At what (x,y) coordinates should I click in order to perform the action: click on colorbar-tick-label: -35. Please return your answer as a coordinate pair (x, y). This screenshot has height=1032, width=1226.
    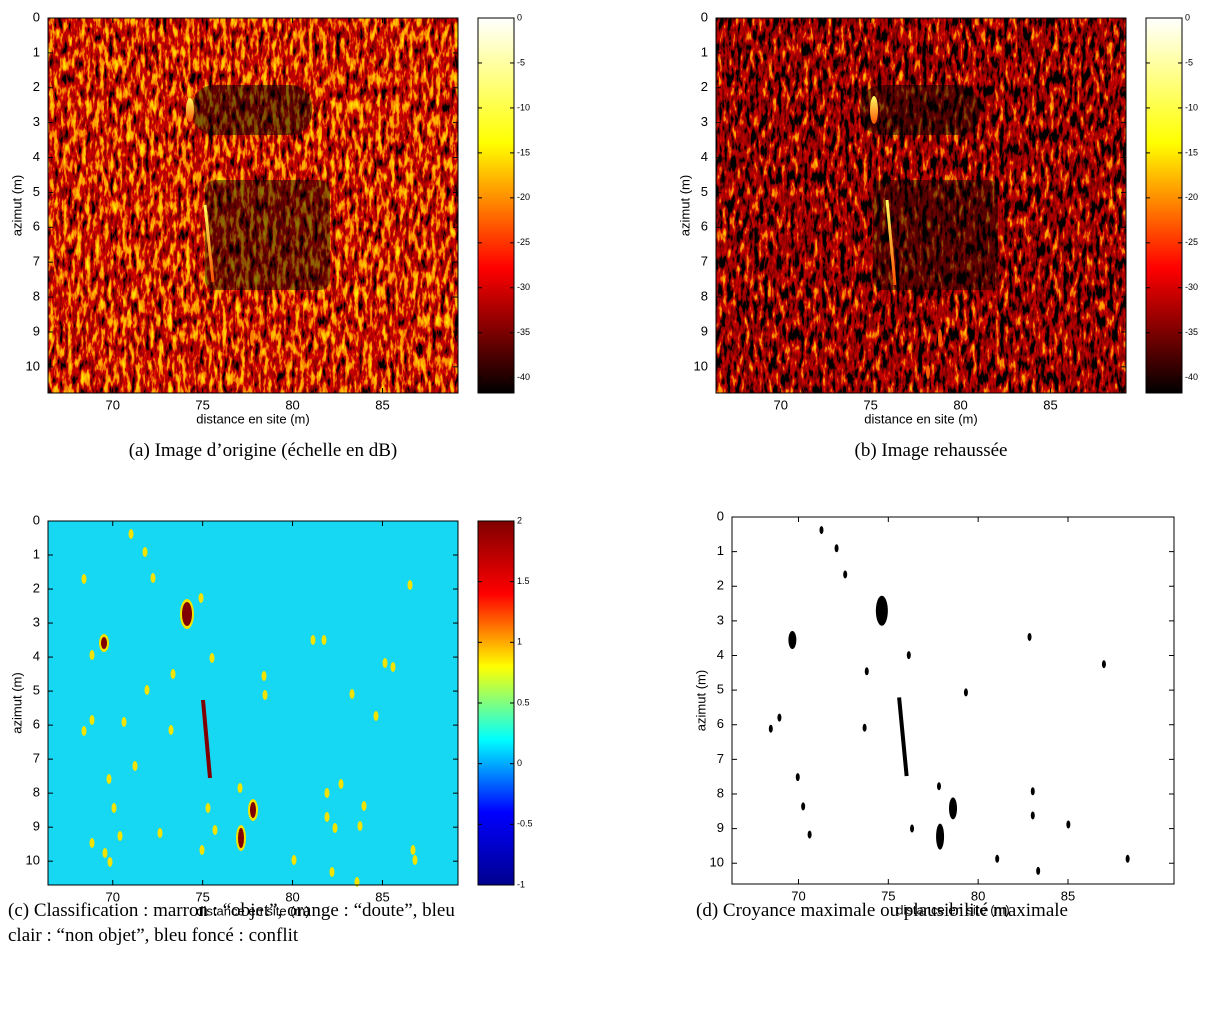
    Looking at the image, I should click on (523, 332).